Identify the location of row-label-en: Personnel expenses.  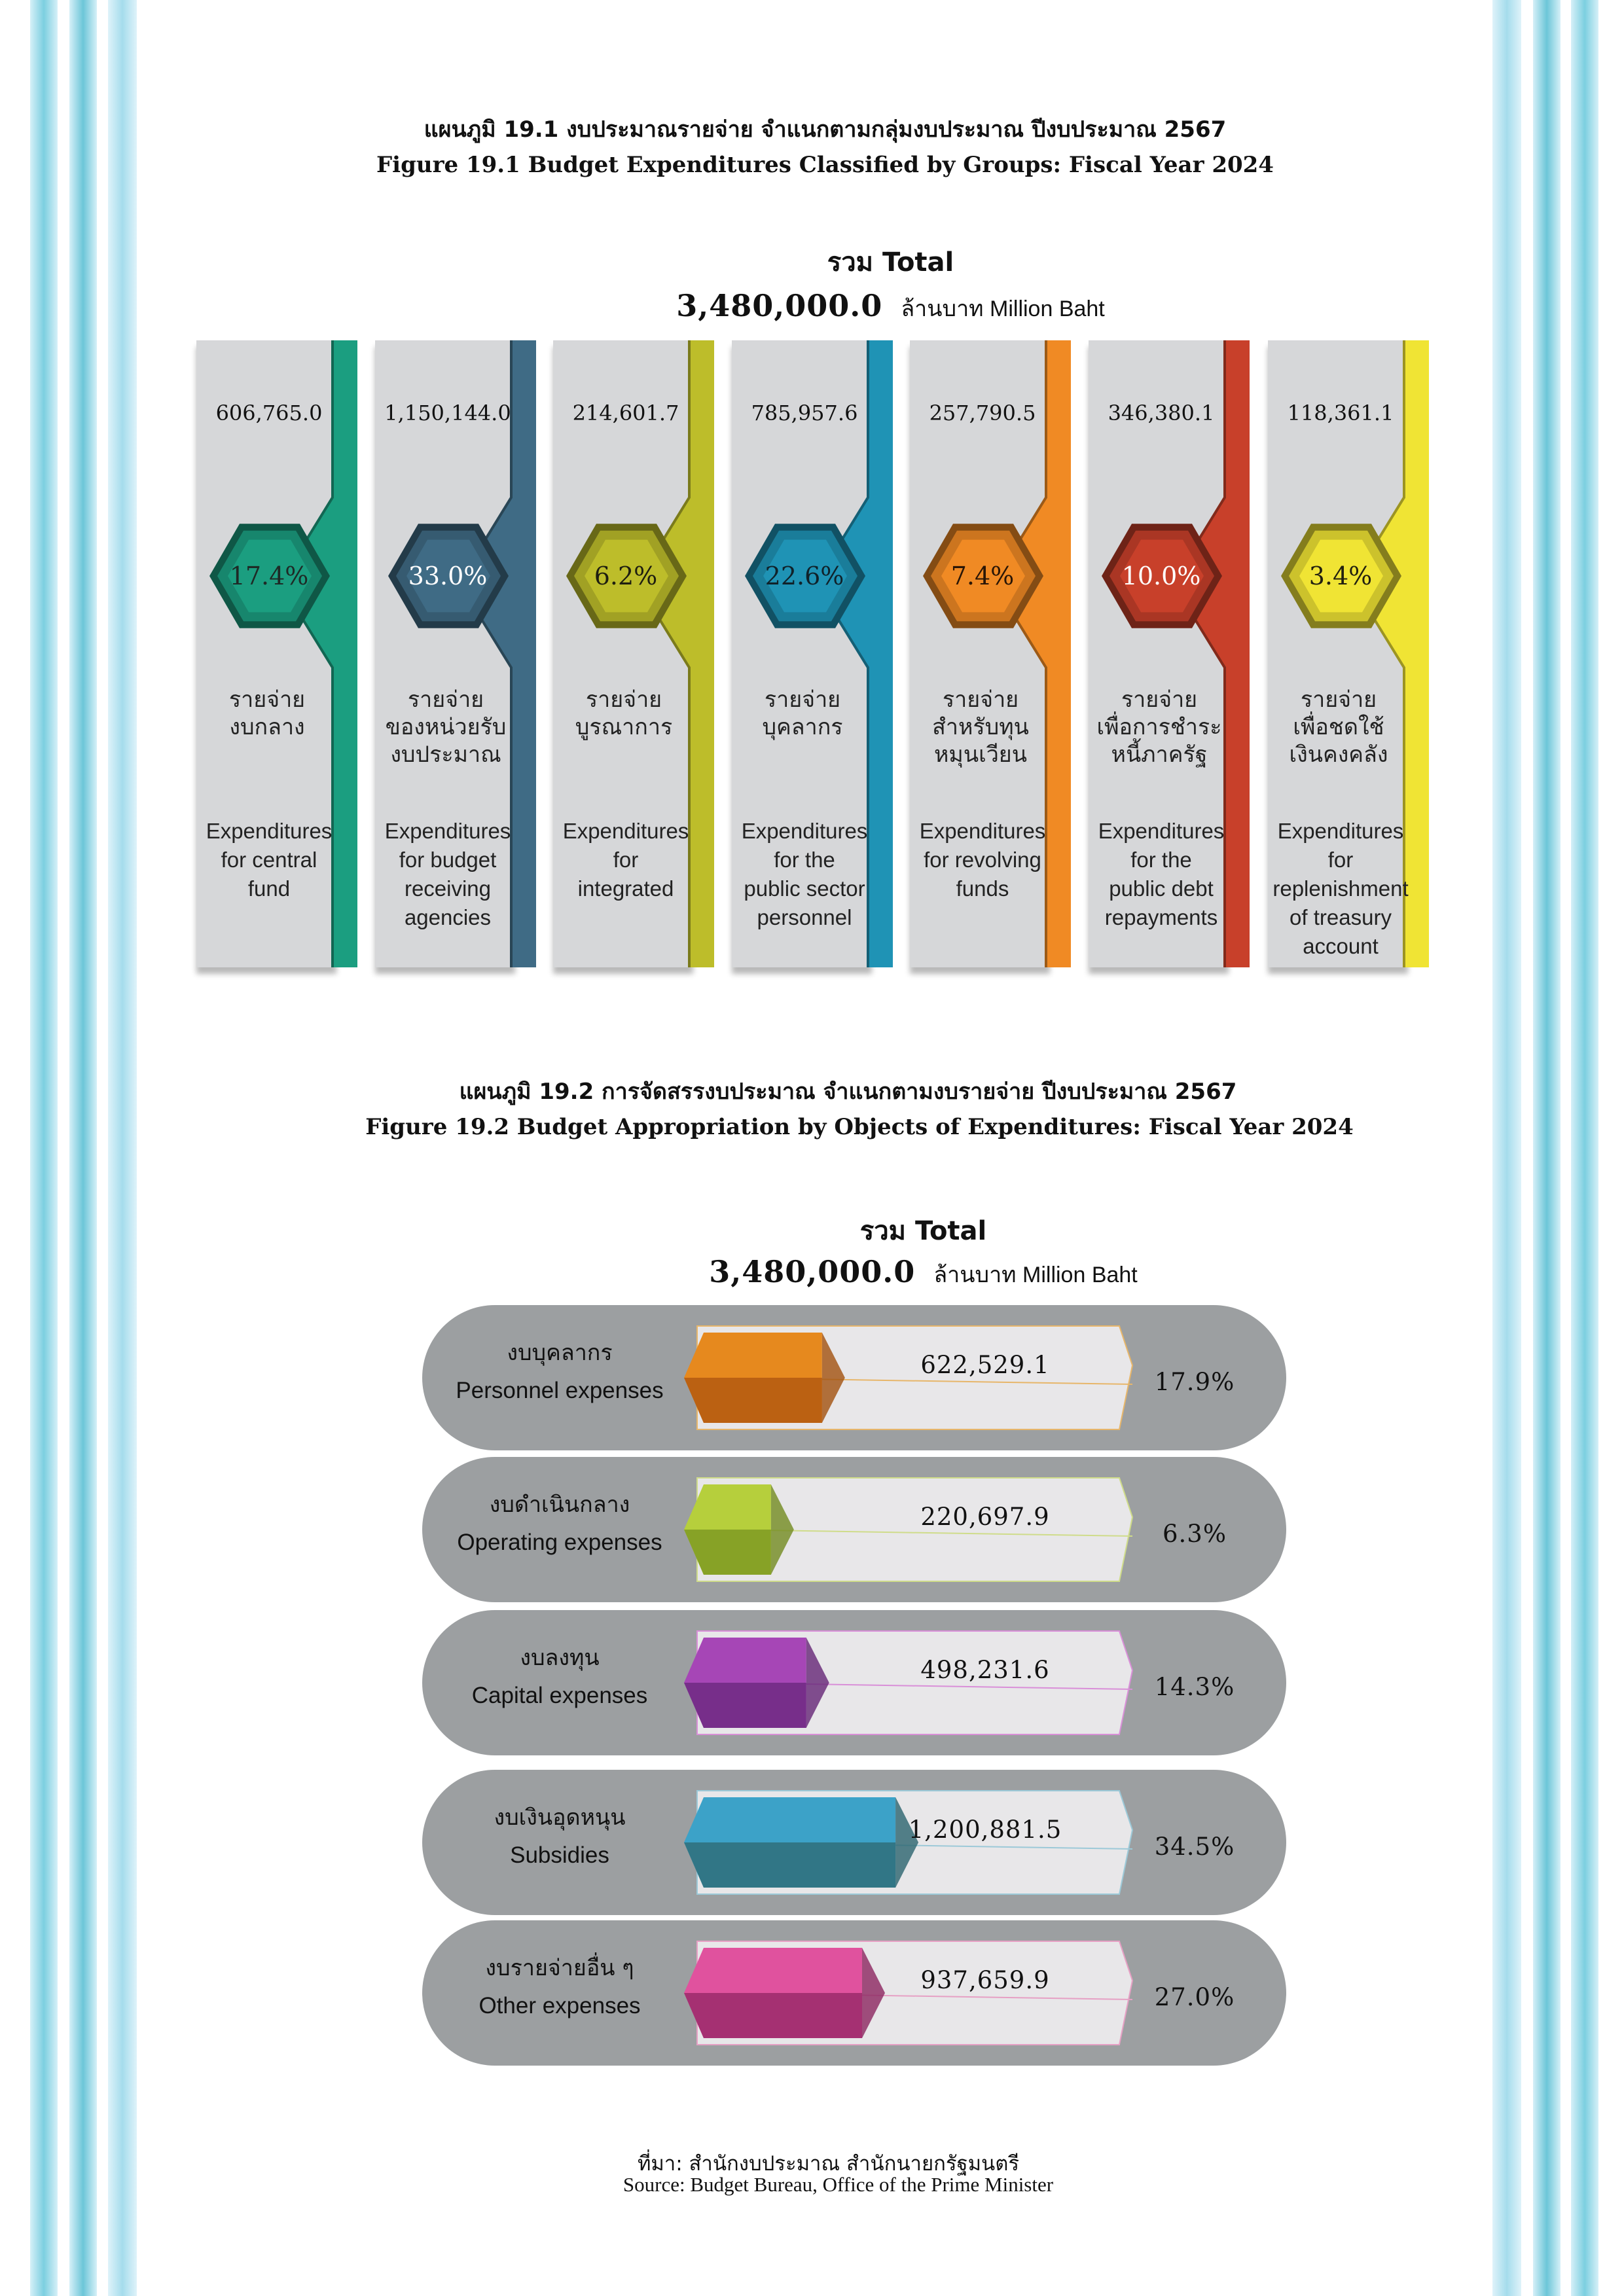
(560, 1390).